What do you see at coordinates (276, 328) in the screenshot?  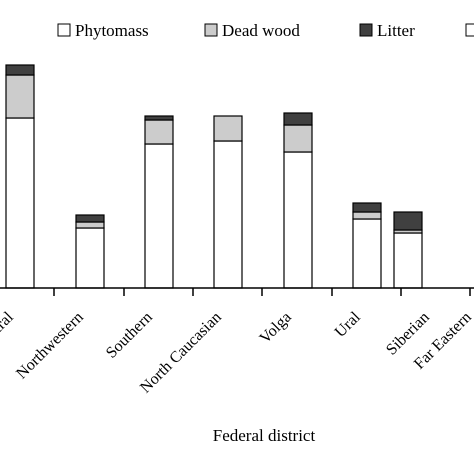 I see `x-tick-label-5: Volga` at bounding box center [276, 328].